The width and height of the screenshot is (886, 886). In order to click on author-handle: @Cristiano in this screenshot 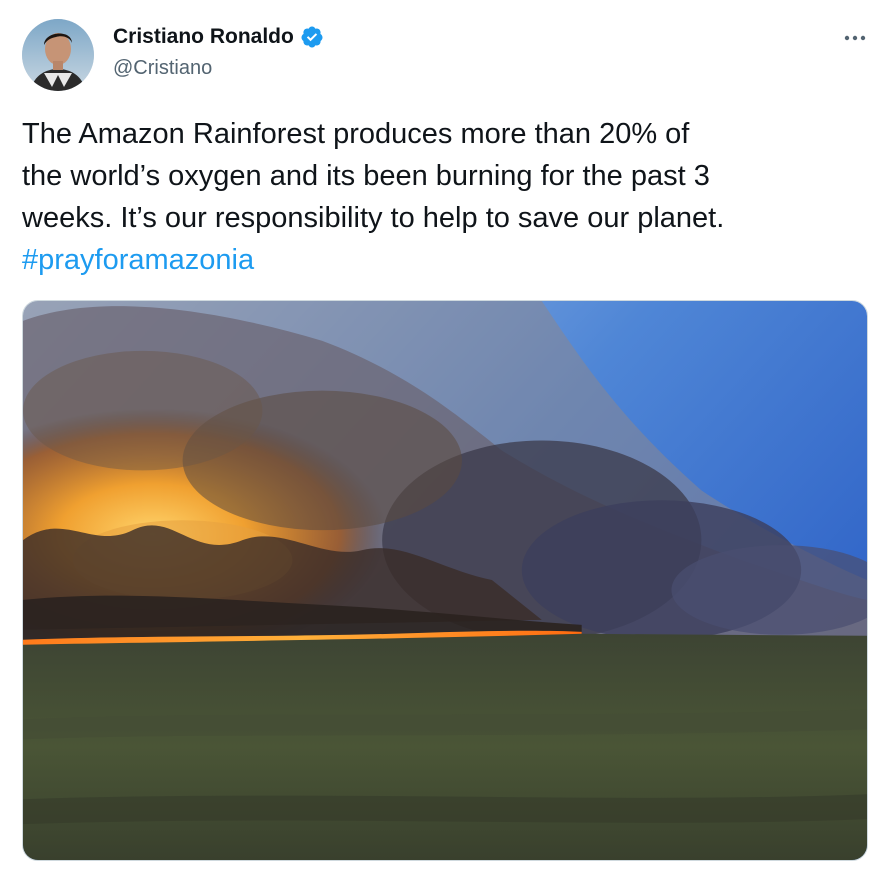, I will do `click(163, 68)`.